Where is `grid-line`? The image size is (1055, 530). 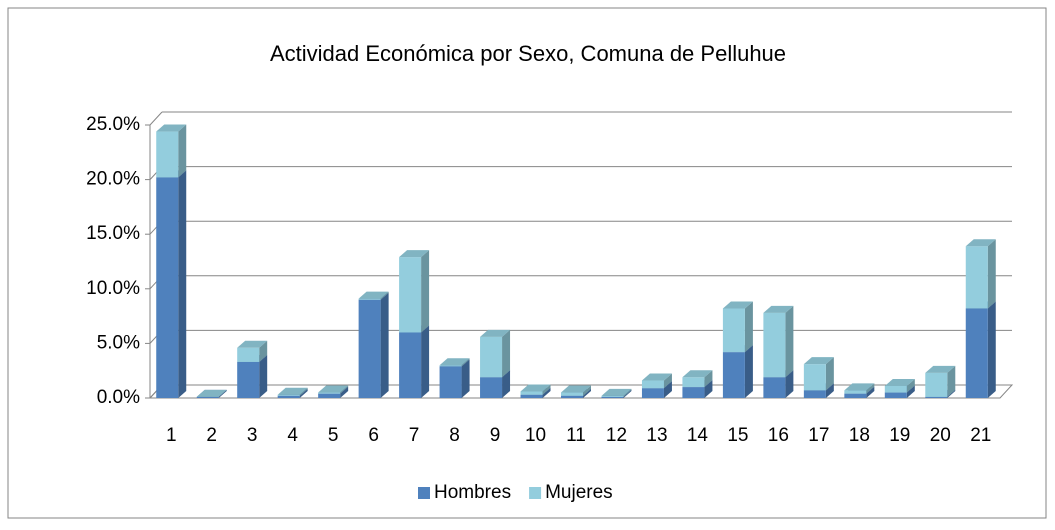
grid-line is located at coordinates (156, 118).